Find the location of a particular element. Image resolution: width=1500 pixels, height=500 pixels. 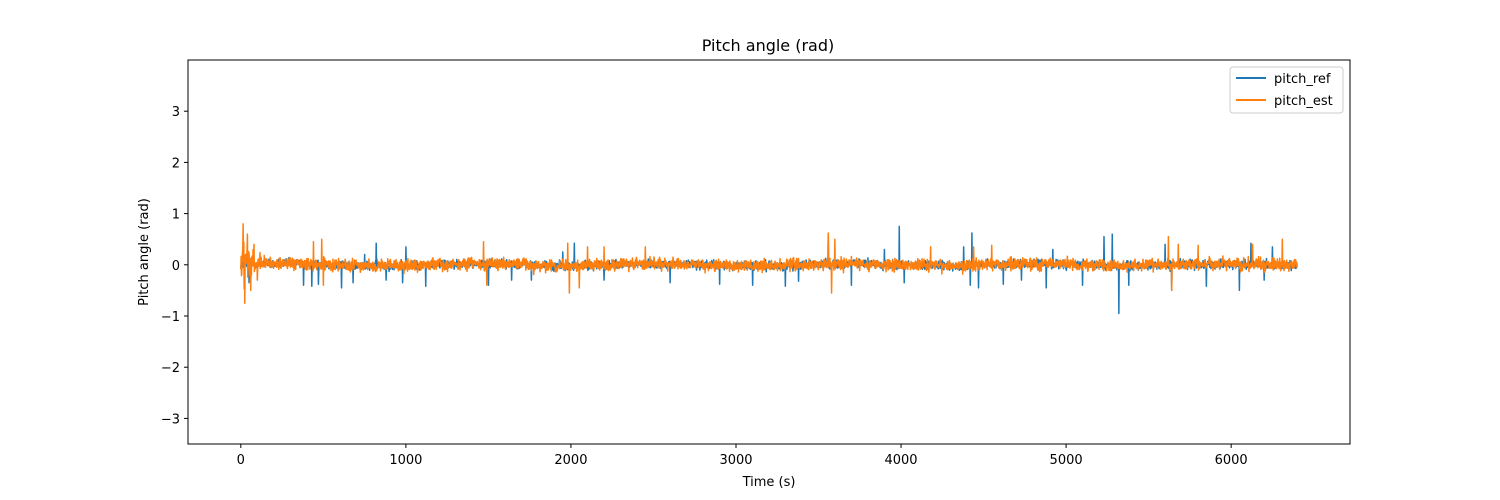

legend-label-pitch-ref: pitch_ref is located at coordinates (1302, 79).